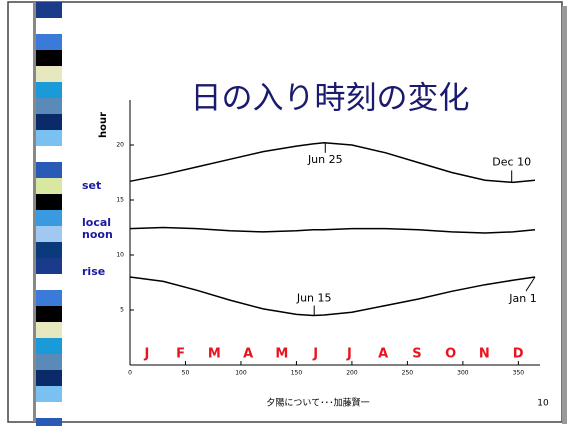 The image size is (571, 426). What do you see at coordinates (97, 228) in the screenshot?
I see `series-label: local noon` at bounding box center [97, 228].